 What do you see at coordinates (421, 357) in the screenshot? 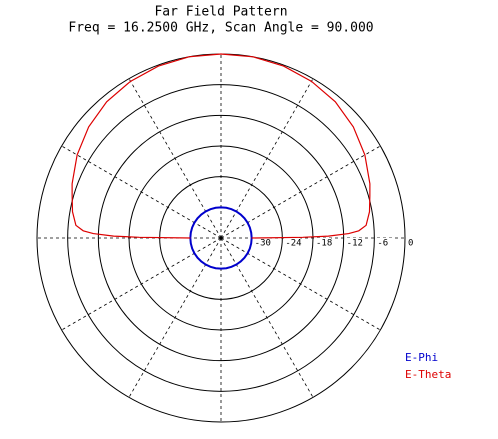
I see `legend-entry: E-Phi` at bounding box center [421, 357].